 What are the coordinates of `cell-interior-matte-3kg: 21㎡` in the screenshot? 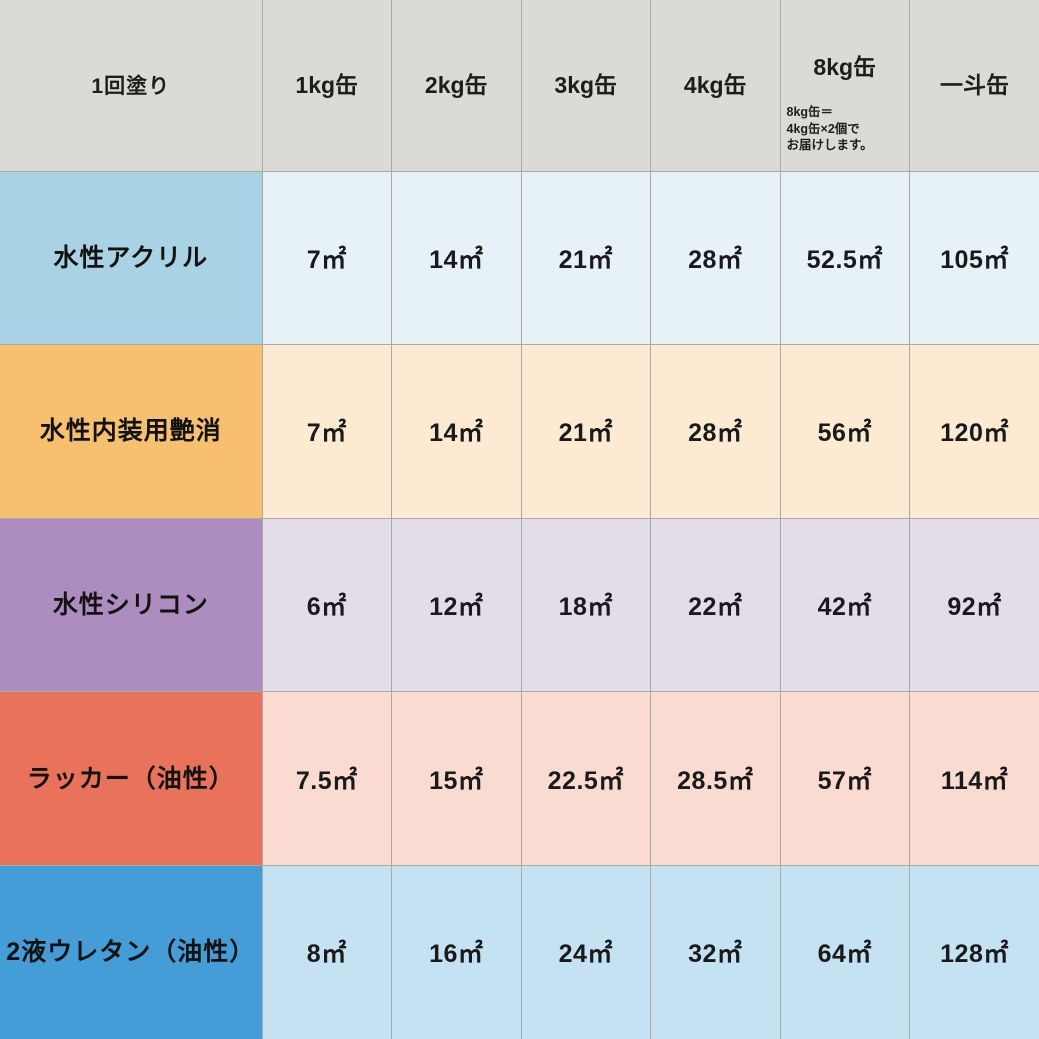 It's located at (585, 431).